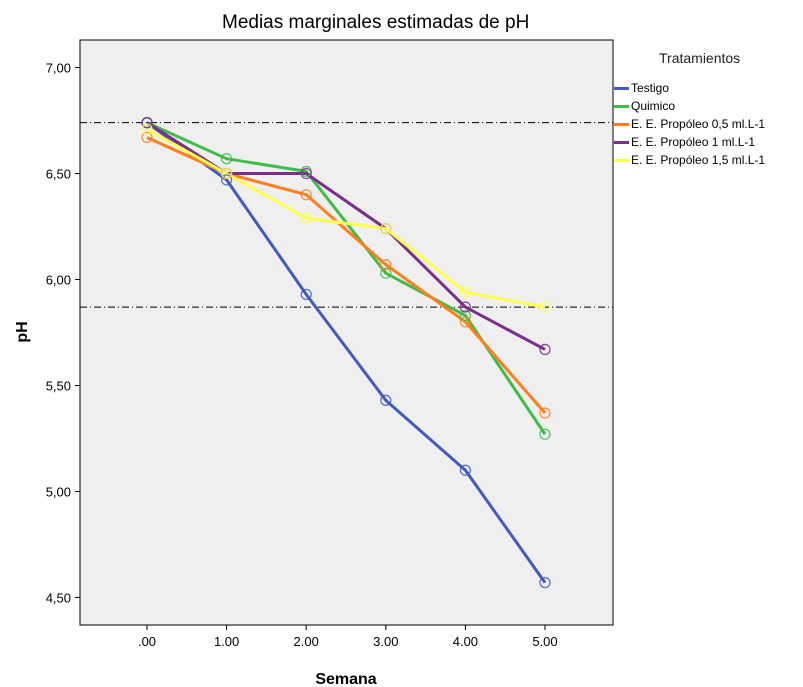 Image resolution: width=803 pixels, height=687 pixels. What do you see at coordinates (689, 106) in the screenshot?
I see `legend-item: Quimico` at bounding box center [689, 106].